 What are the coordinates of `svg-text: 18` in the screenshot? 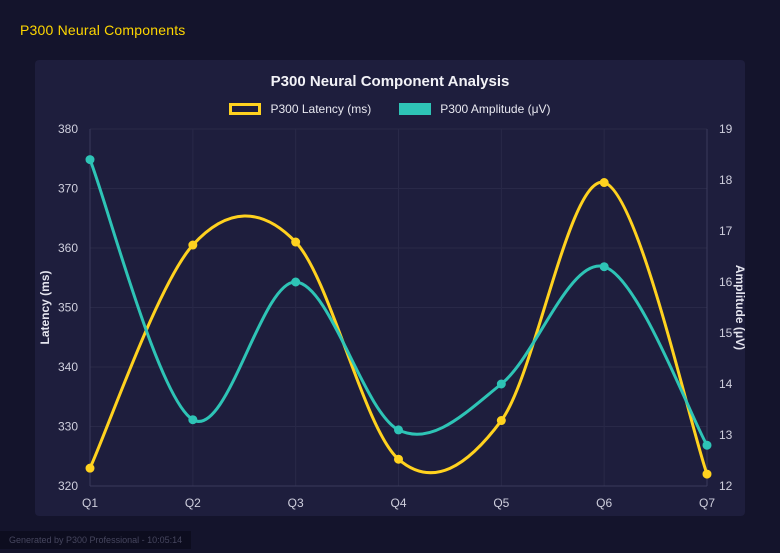 It's located at (726, 180).